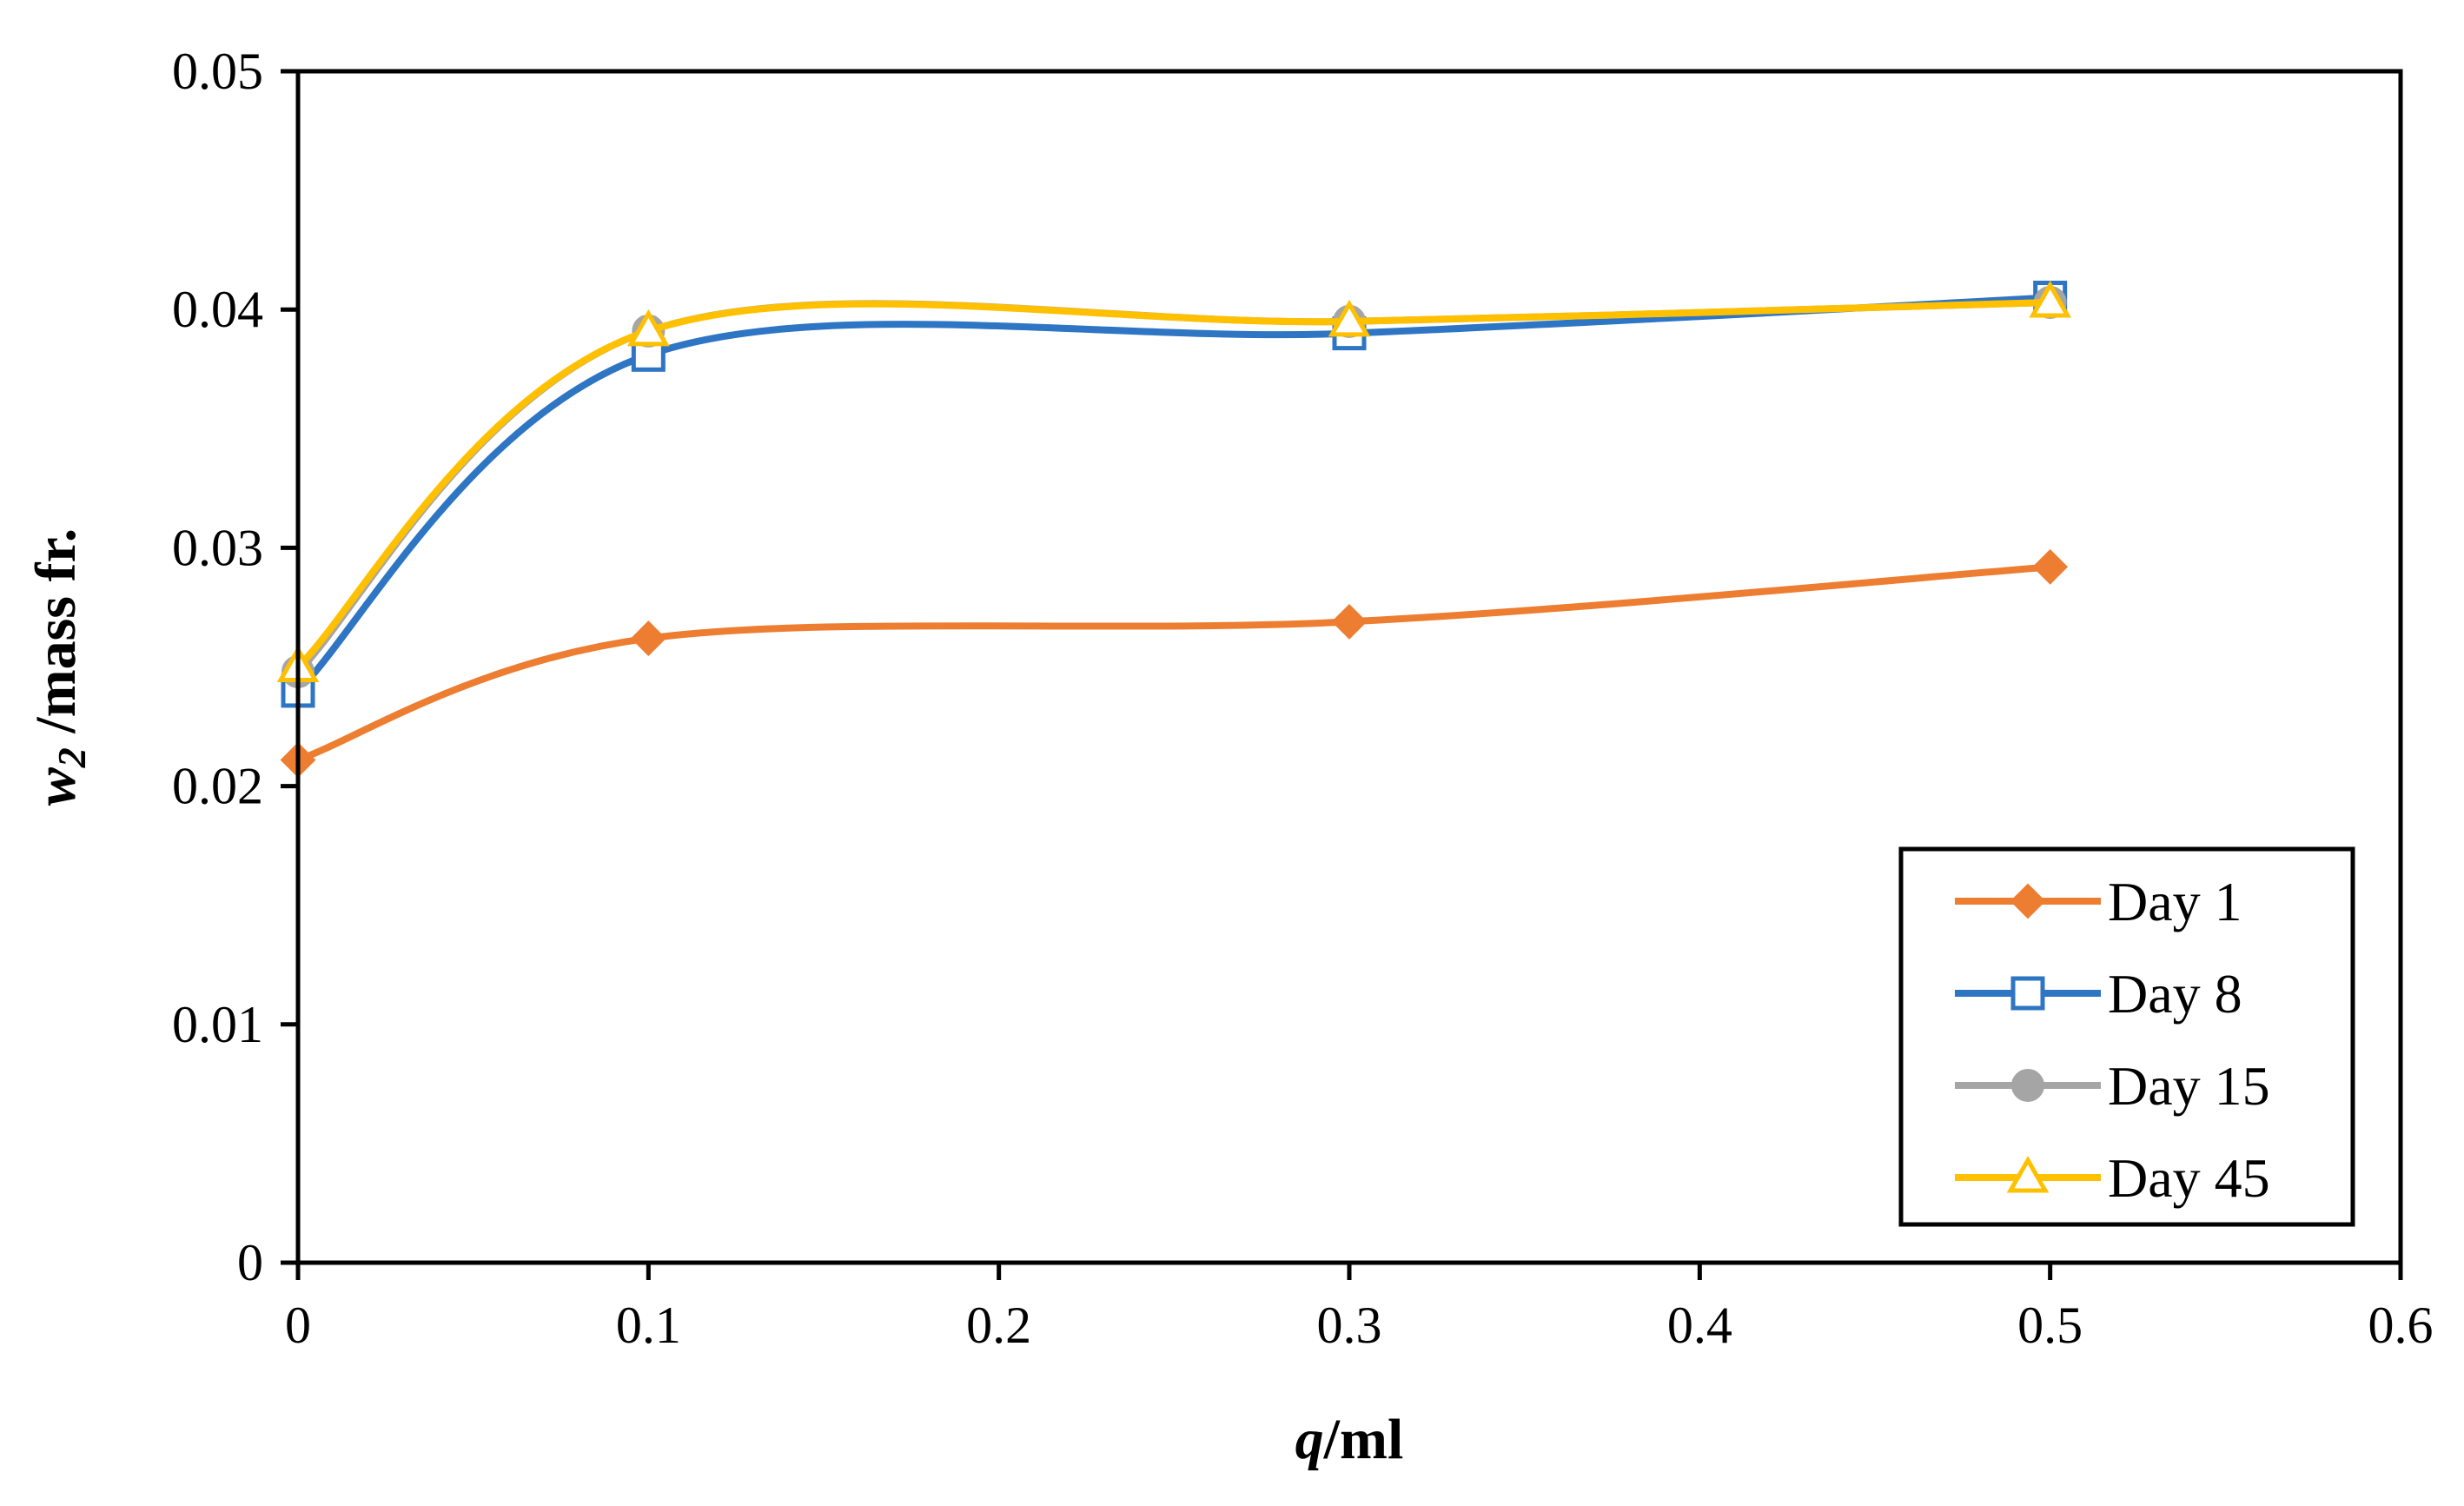 The image size is (2464, 1506). What do you see at coordinates (217, 72) in the screenshot?
I see `y-tick-label: 0.05` at bounding box center [217, 72].